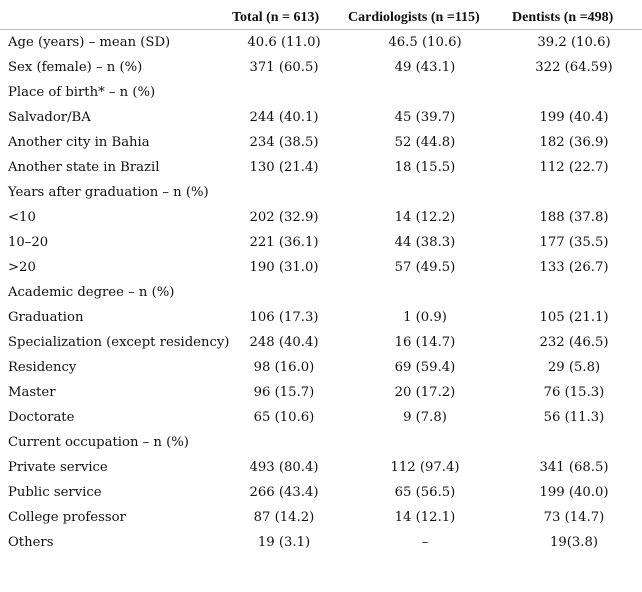  What do you see at coordinates (321, 217) in the screenshot?
I see `table-row: <10 202 (32.9) 14 (12.2) 188 (37.8)` at bounding box center [321, 217].